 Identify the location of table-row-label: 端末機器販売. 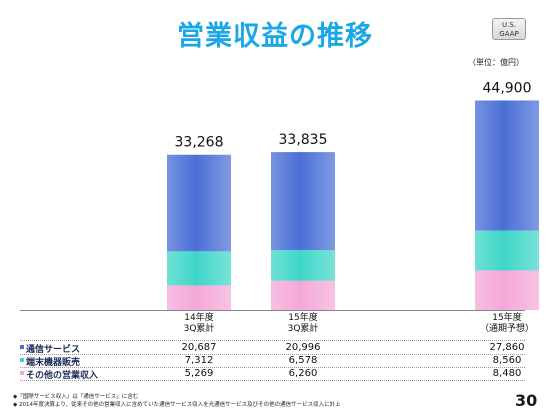
(53, 363).